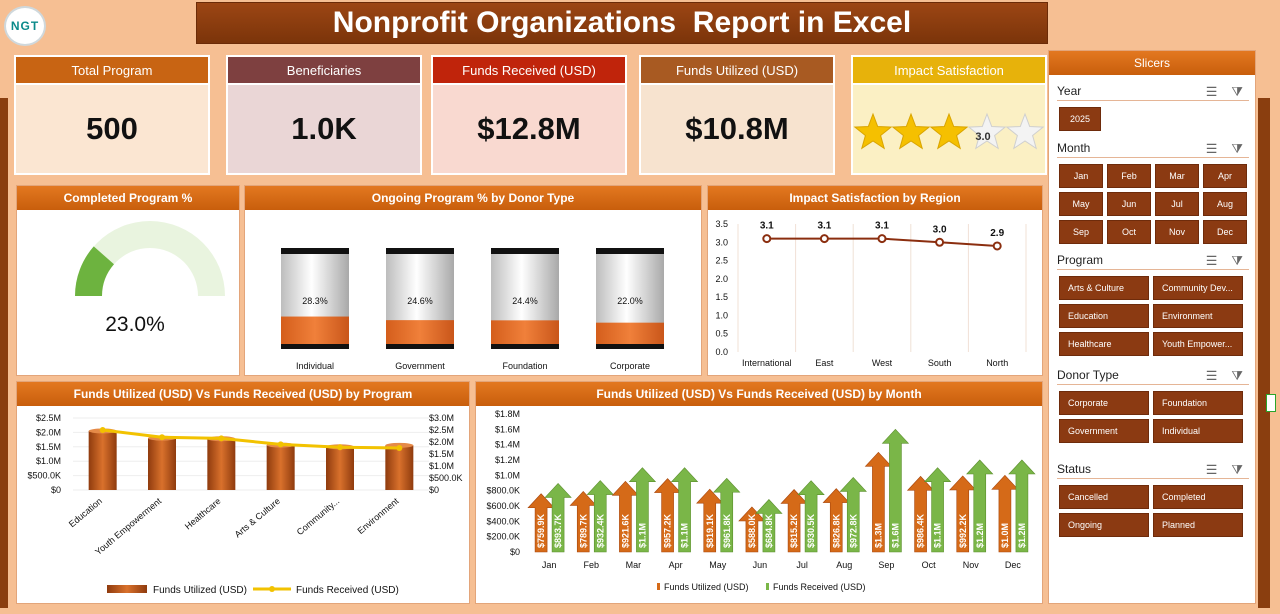 This screenshot has width=1280, height=614. What do you see at coordinates (1198, 431) in the screenshot?
I see `slicer-item-individual: Individual` at bounding box center [1198, 431].